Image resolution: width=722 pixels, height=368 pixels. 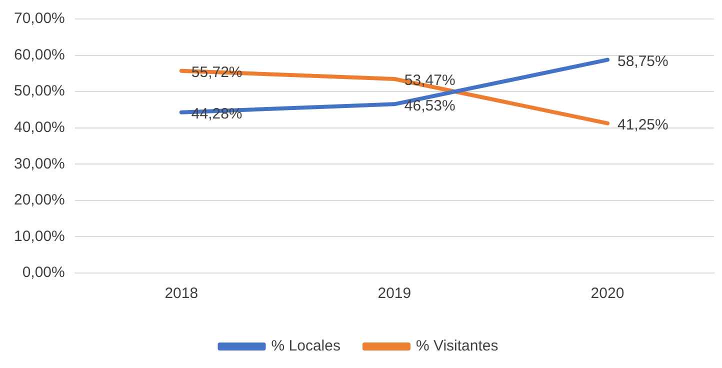 I want to click on x-tick-label: 2019, so click(x=395, y=293).